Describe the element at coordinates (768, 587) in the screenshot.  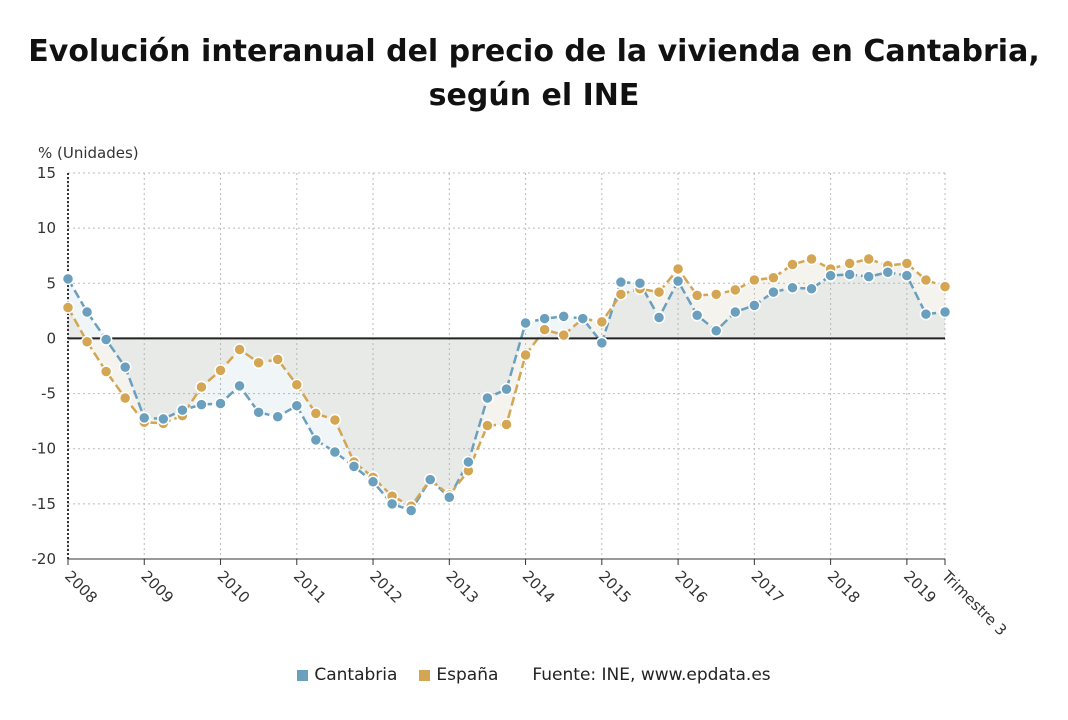
I see `x-tick-label: 2017` at that location.